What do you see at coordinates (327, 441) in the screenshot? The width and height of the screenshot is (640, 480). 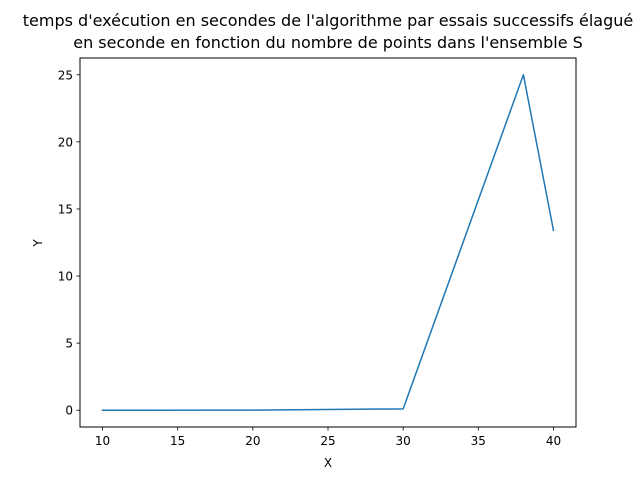 I see `x-tick-label: 25` at bounding box center [327, 441].